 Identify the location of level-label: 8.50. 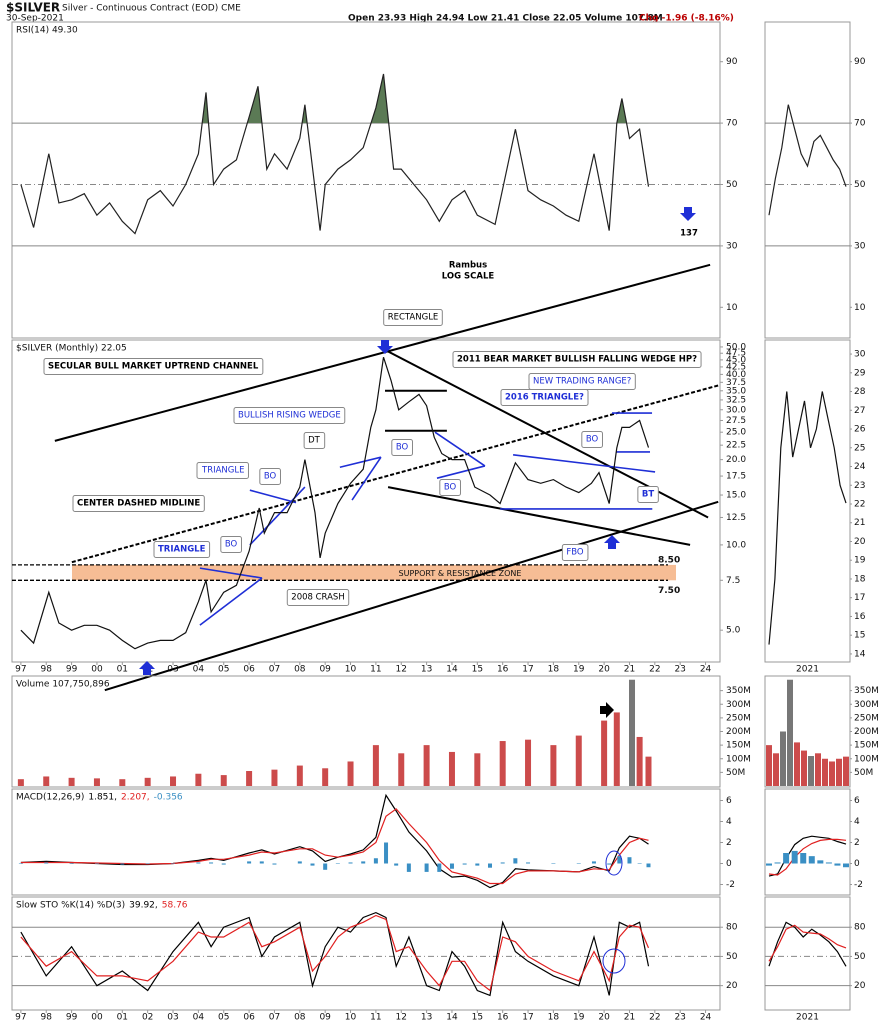
(669, 560).